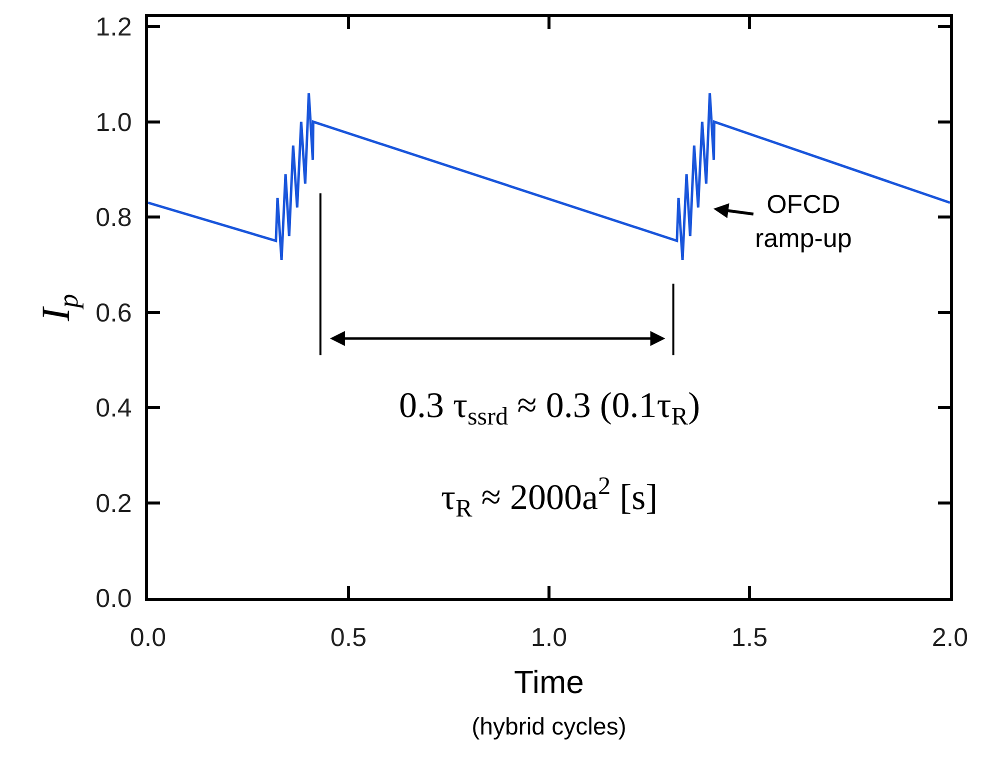 The image size is (983, 782). Describe the element at coordinates (114, 27) in the screenshot. I see `y-tick-label: 1.2` at that location.